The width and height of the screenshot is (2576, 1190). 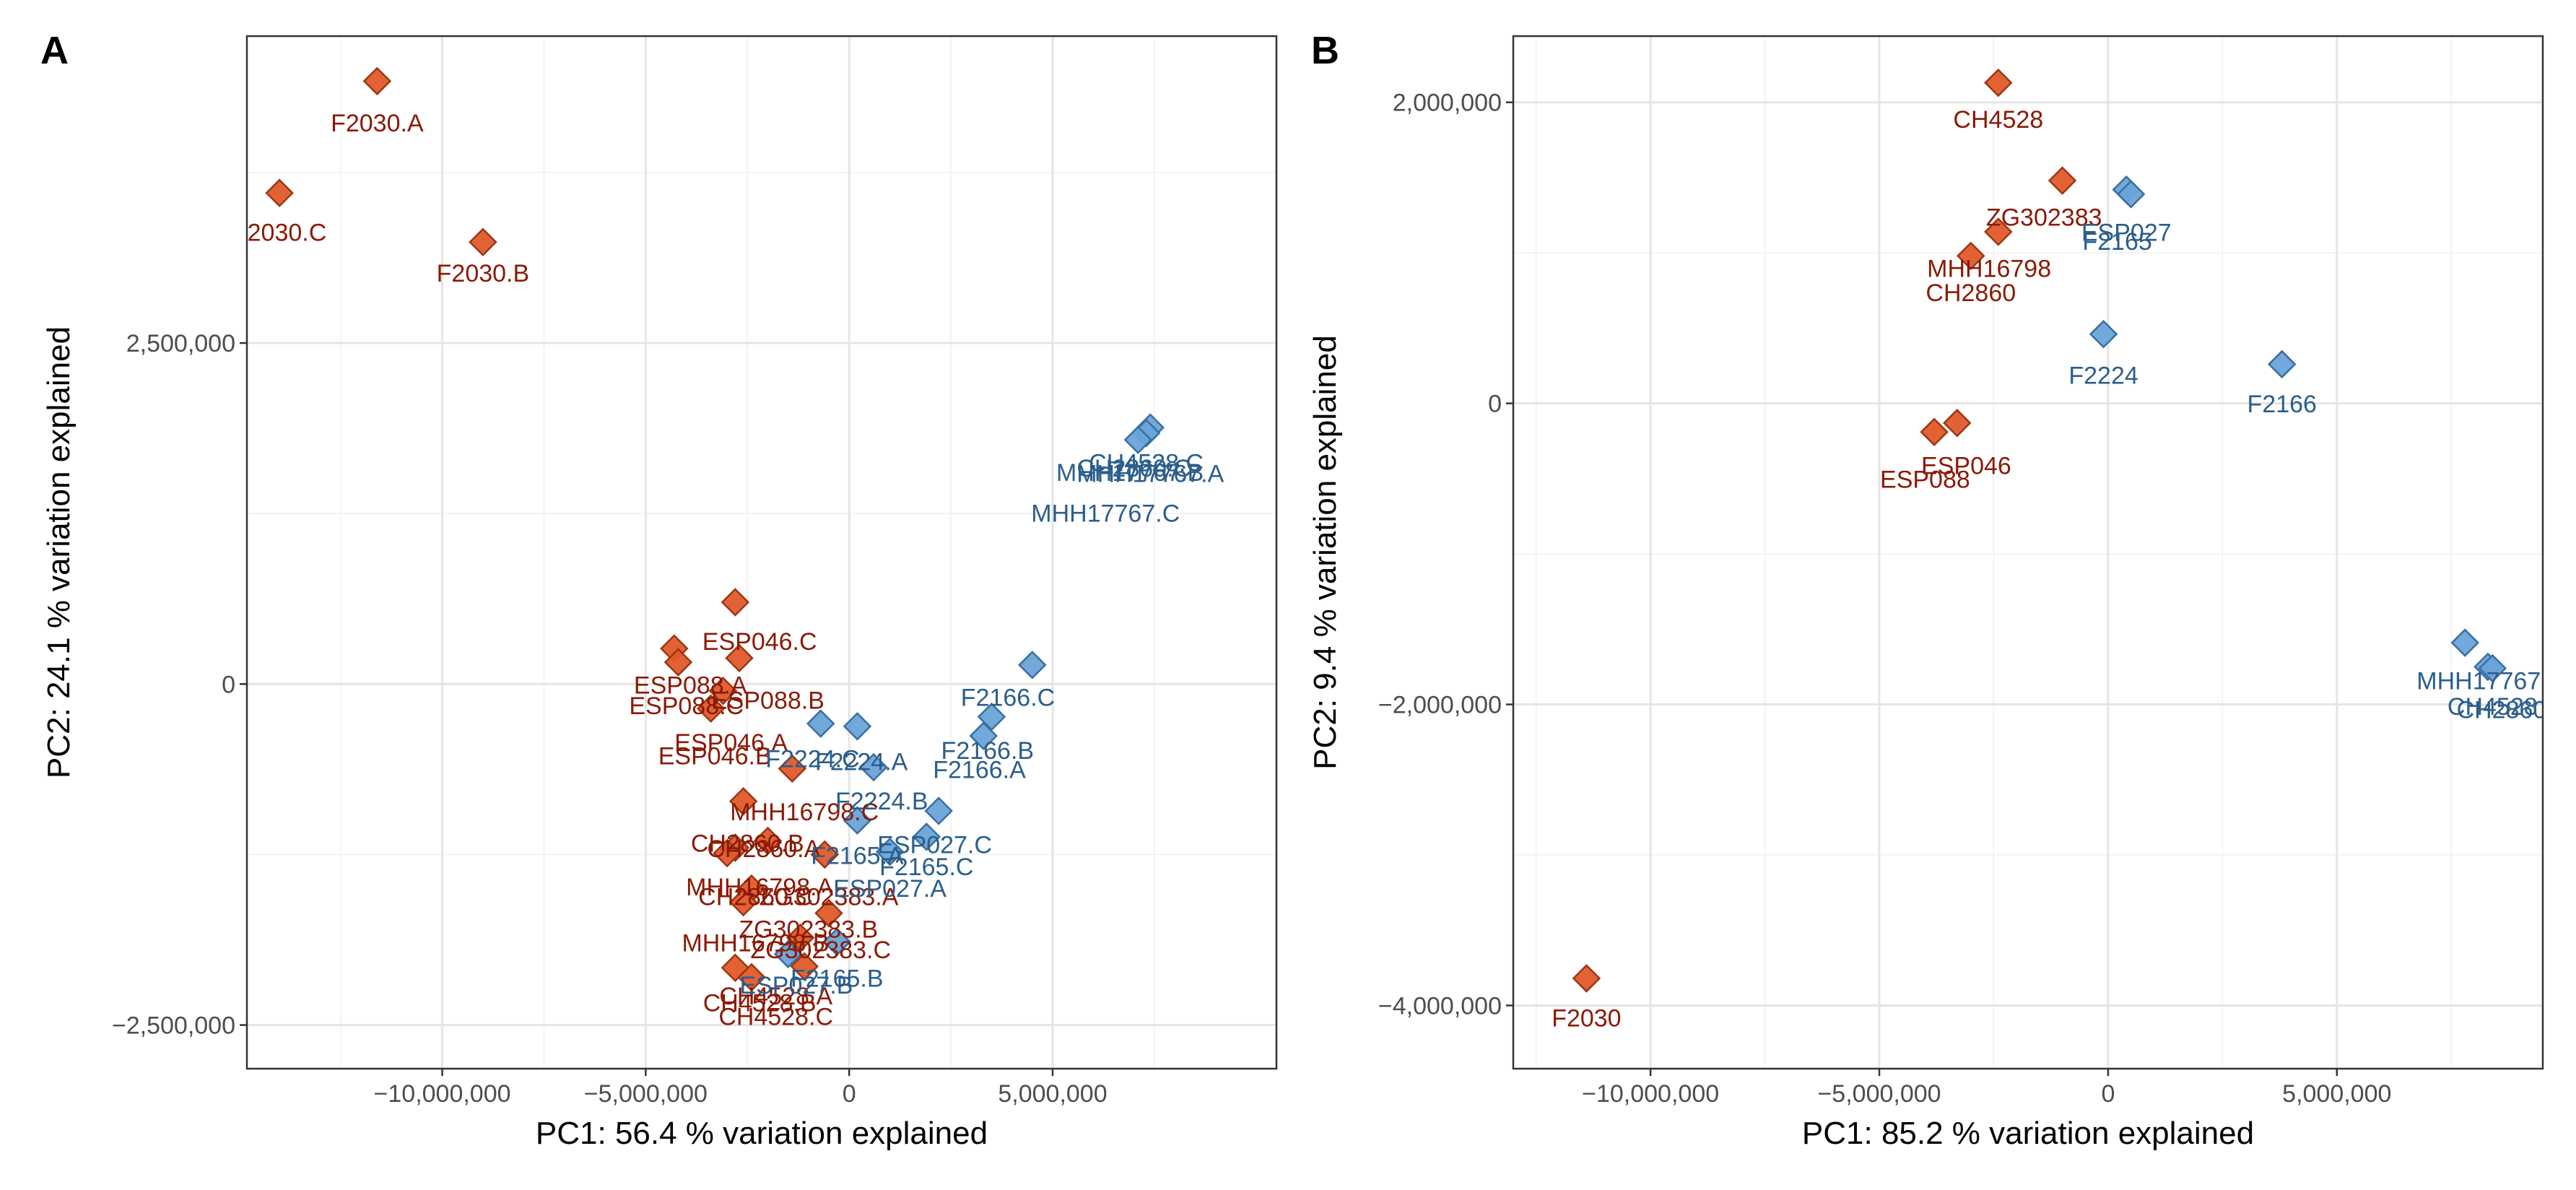 I want to click on point-label: MHH17767, so click(x=2478, y=681).